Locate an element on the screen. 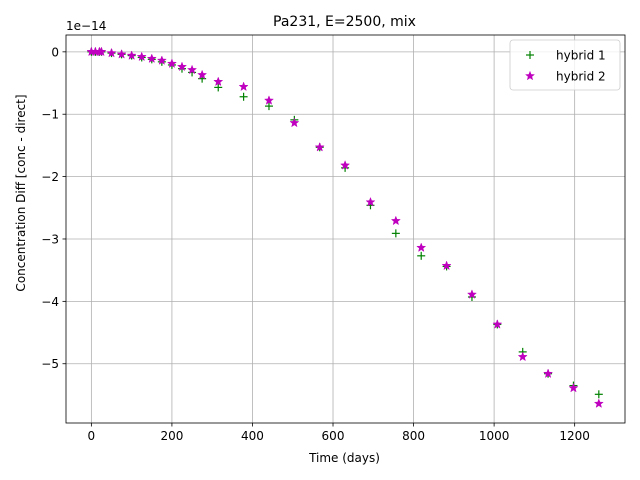 The width and height of the screenshot is (640, 480). y-axis-label: Concentration Diff [conc - direct] is located at coordinates (21, 192).